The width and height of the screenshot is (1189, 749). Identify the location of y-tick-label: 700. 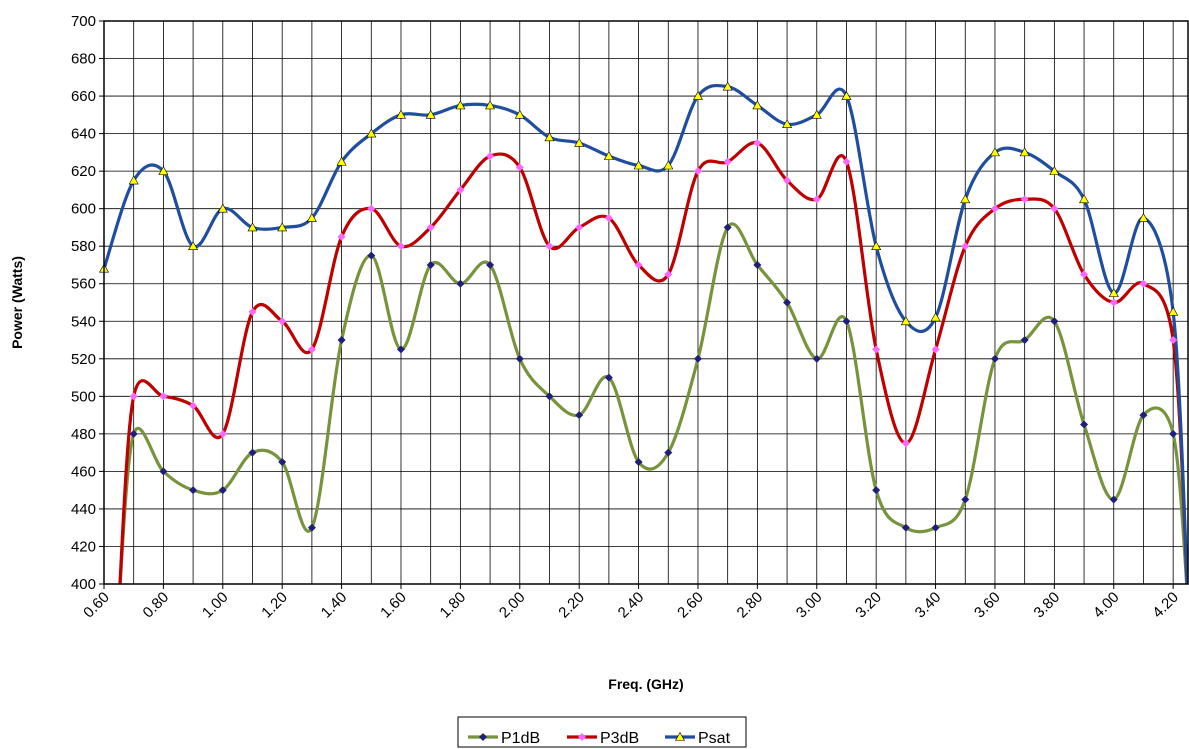
(83, 21).